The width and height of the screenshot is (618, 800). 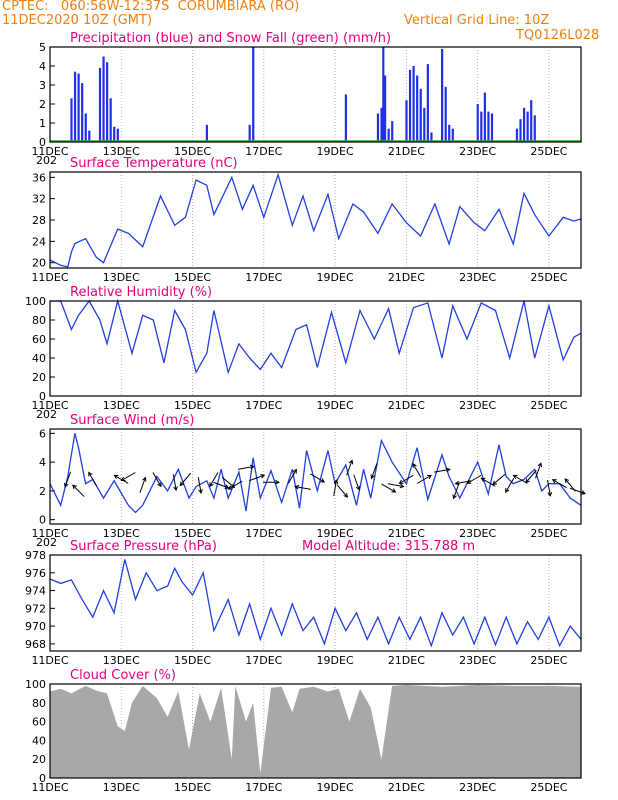 What do you see at coordinates (39, 377) in the screenshot?
I see `y-tick-label: 20` at bounding box center [39, 377].